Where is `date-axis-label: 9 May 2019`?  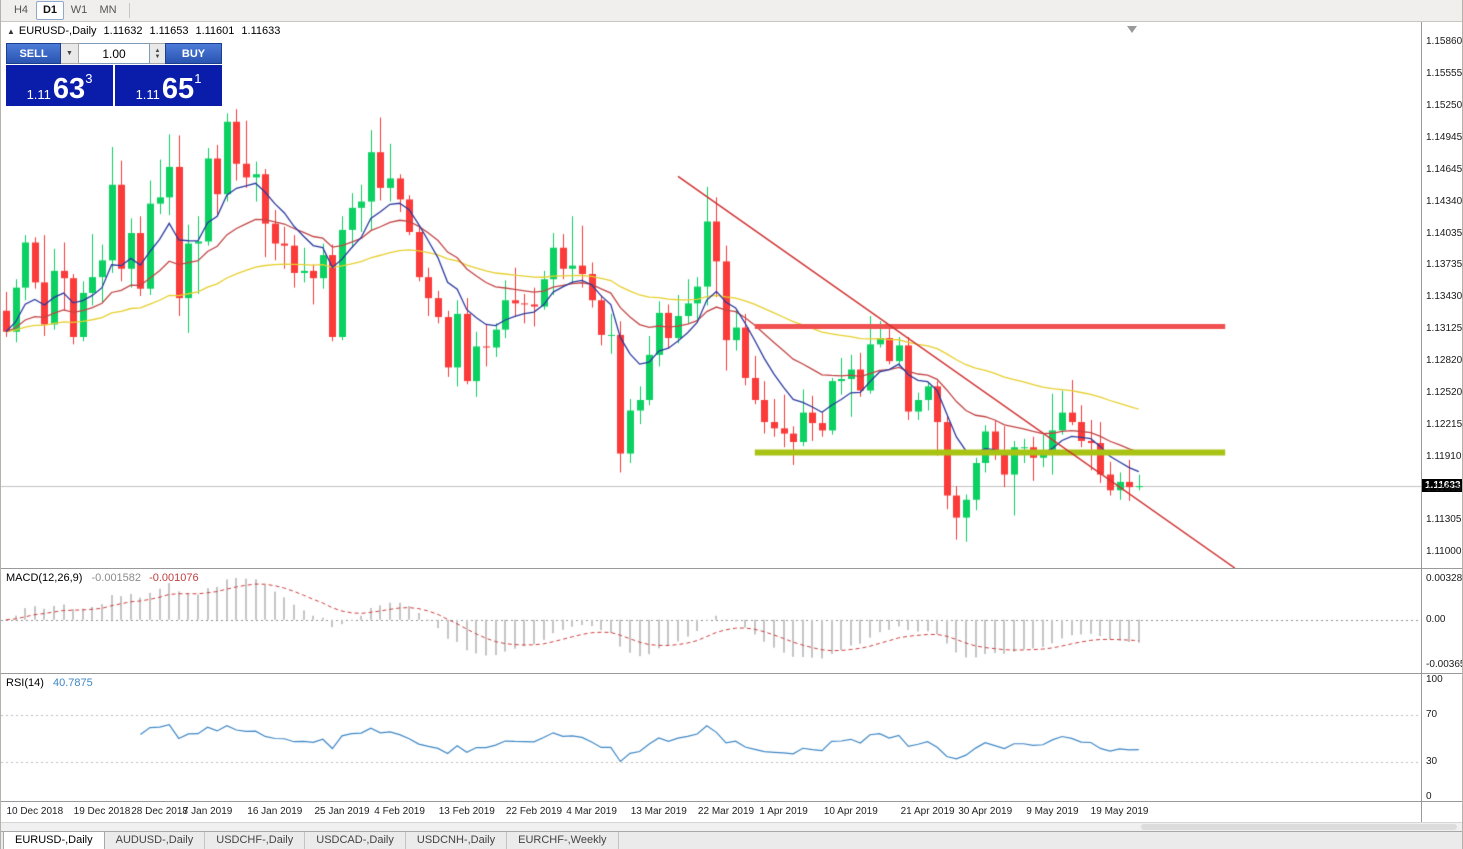 date-axis-label: 9 May 2019 is located at coordinates (1052, 811).